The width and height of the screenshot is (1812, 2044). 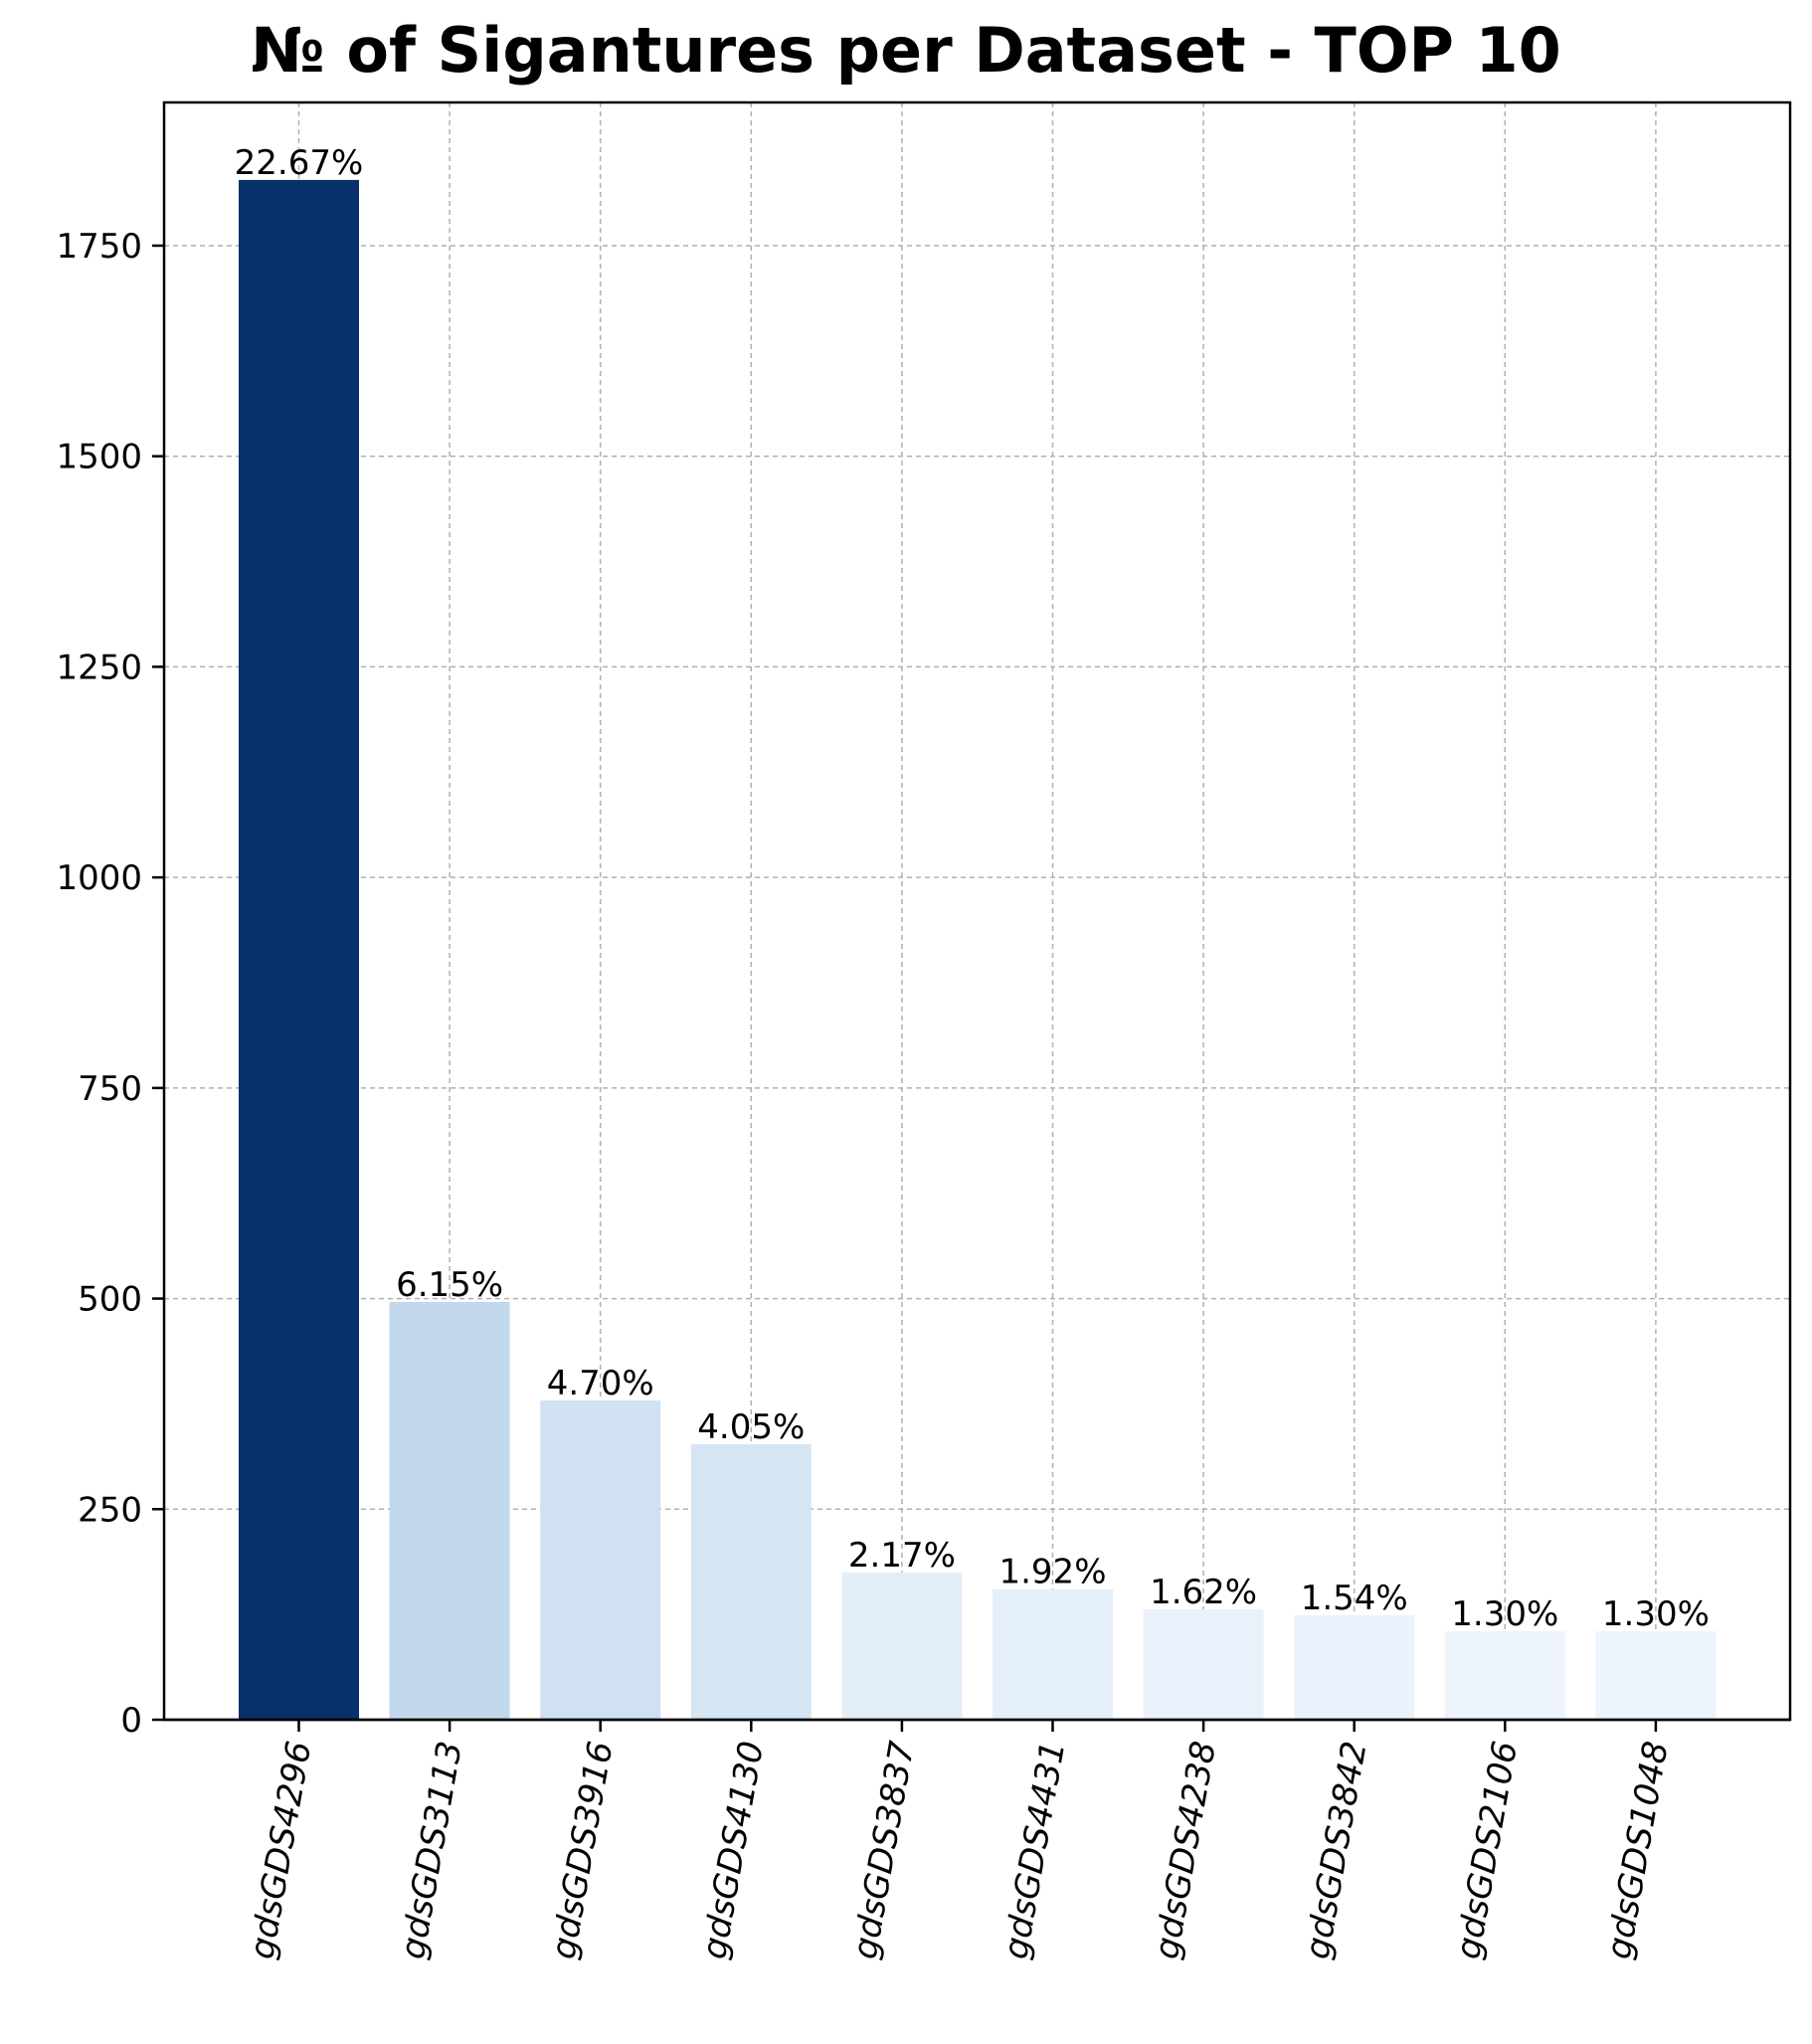 What do you see at coordinates (1203, 1593) in the screenshot?
I see `bar-data-label: 1.62%` at bounding box center [1203, 1593].